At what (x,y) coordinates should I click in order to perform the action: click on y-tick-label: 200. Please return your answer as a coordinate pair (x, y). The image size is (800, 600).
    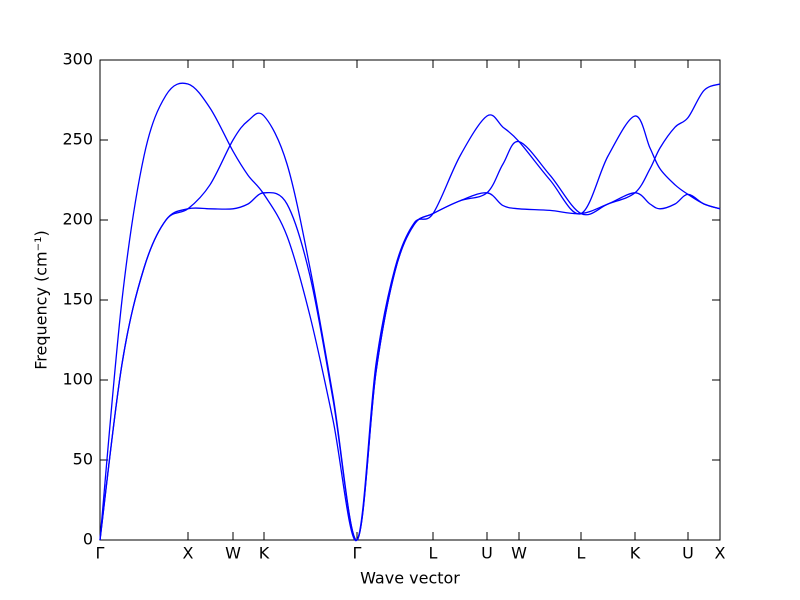
    Looking at the image, I should click on (77, 219).